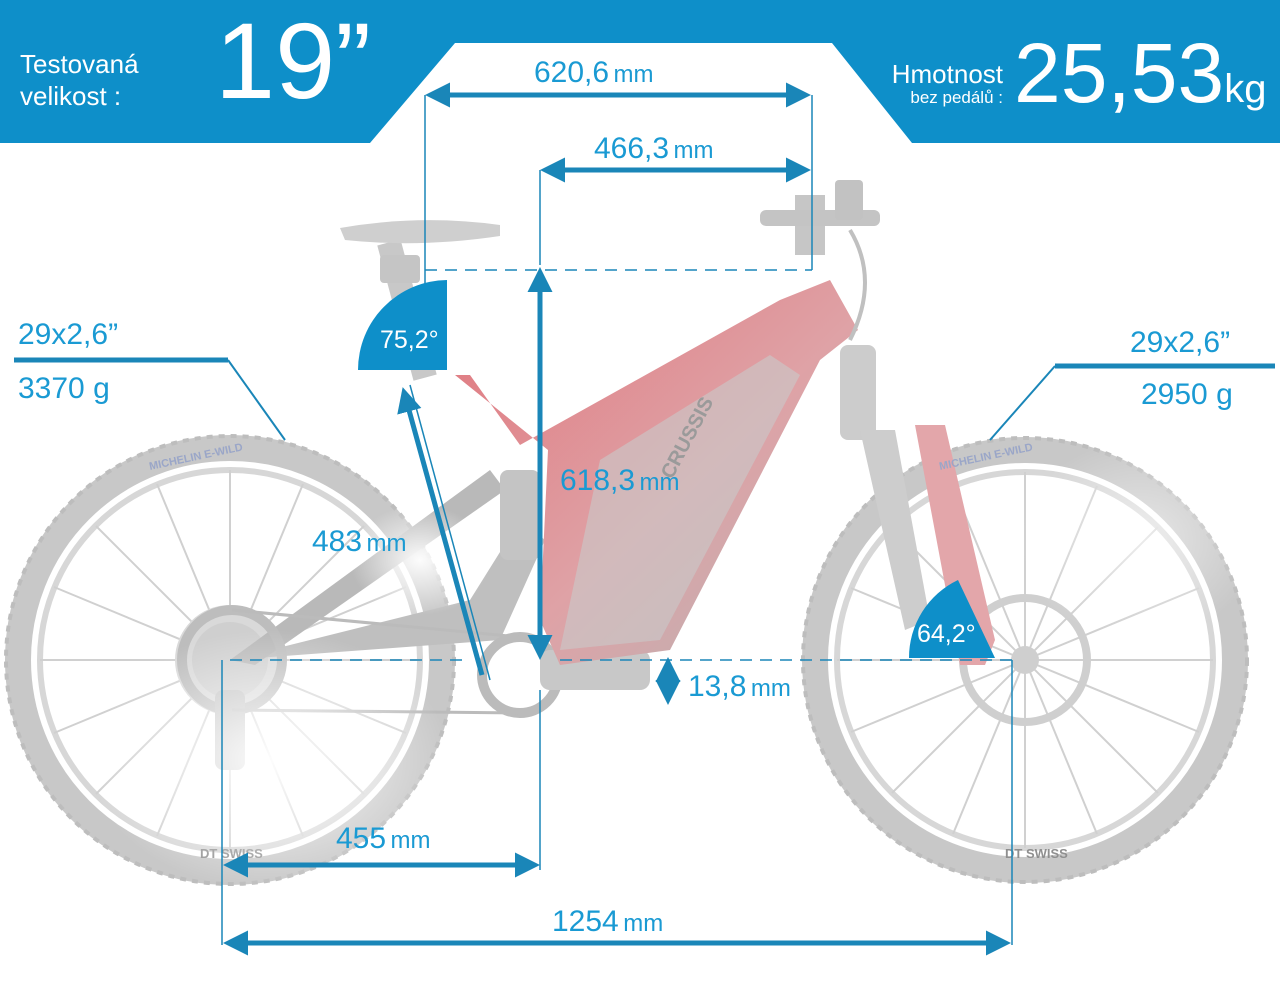  Describe the element at coordinates (64, 388) in the screenshot. I see `rear-tire-weight: 3370 g` at that location.